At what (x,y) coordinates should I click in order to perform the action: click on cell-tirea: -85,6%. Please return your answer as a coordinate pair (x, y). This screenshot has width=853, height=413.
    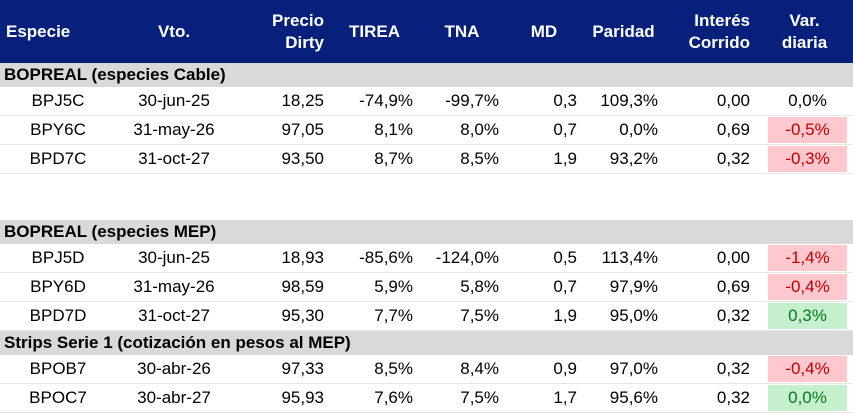
    Looking at the image, I should click on (374, 258).